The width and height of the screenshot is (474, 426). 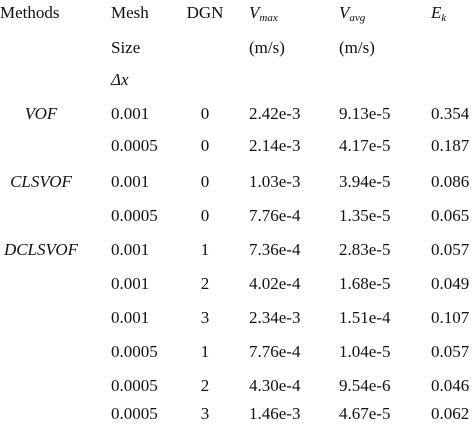 What do you see at coordinates (365, 413) in the screenshot?
I see `vavg-cell: 4.67e-5` at bounding box center [365, 413].